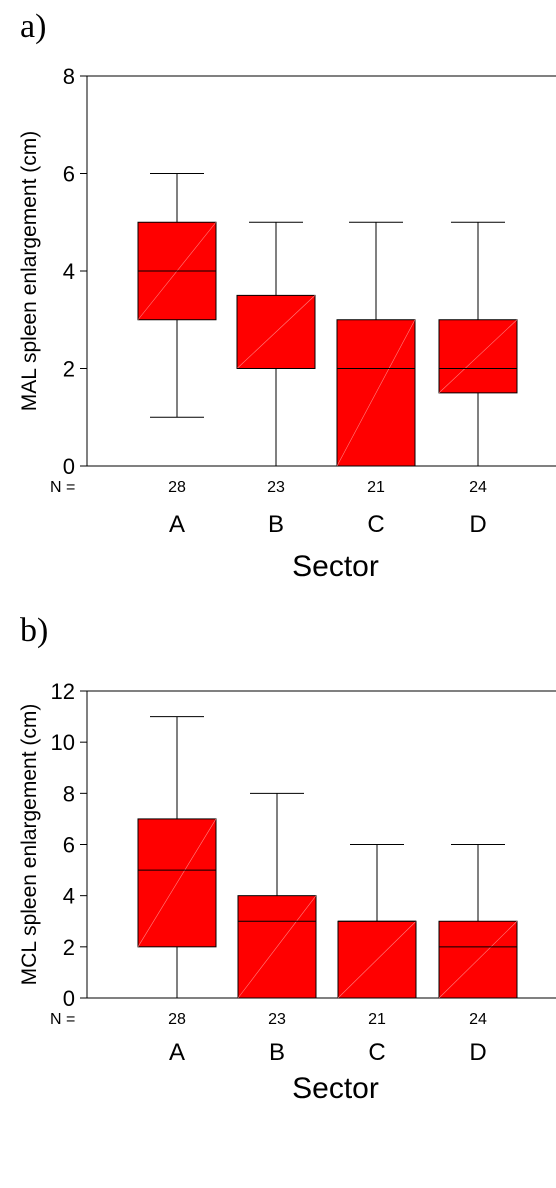 The width and height of the screenshot is (556, 1188). Describe the element at coordinates (177, 882) in the screenshot. I see `chart-b-box-sheen-A` at that location.